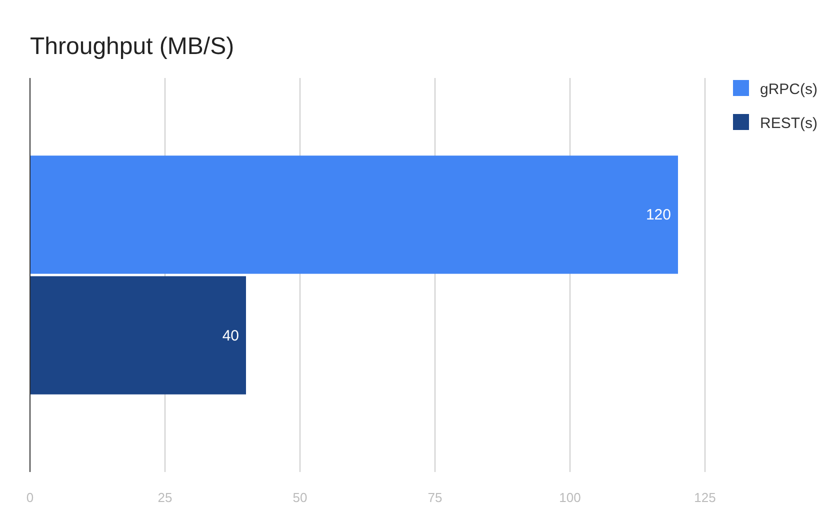 Image resolution: width=839 pixels, height=522 pixels. I want to click on x-tick-label: 0, so click(30, 498).